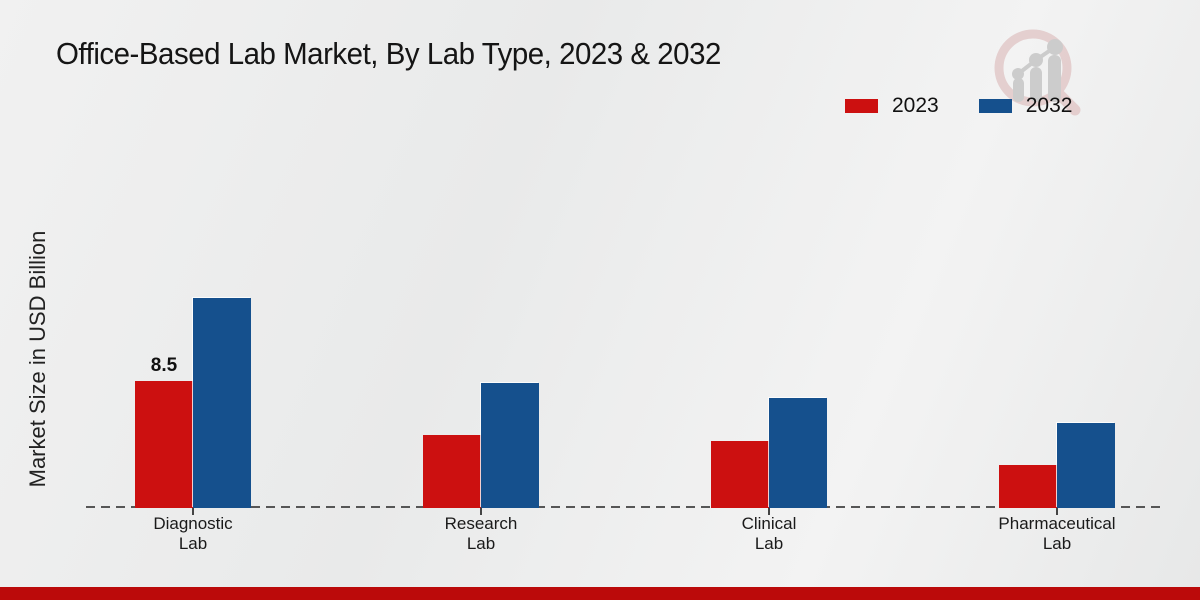  I want to click on footer-stripe, so click(600, 593).